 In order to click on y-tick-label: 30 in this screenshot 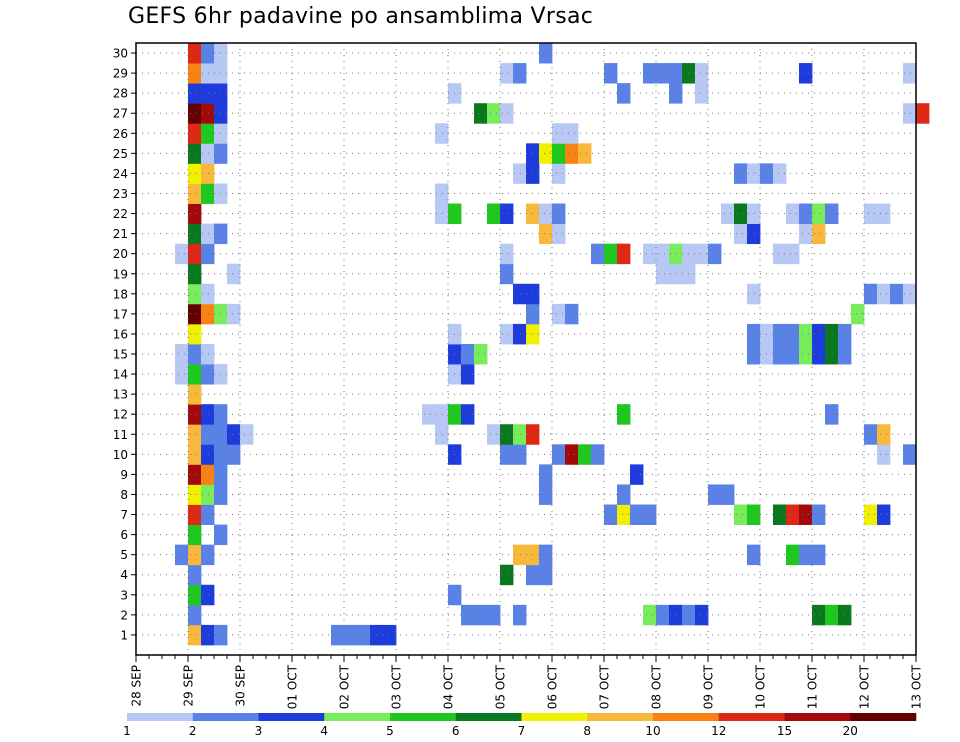, I will do `click(120, 54)`.